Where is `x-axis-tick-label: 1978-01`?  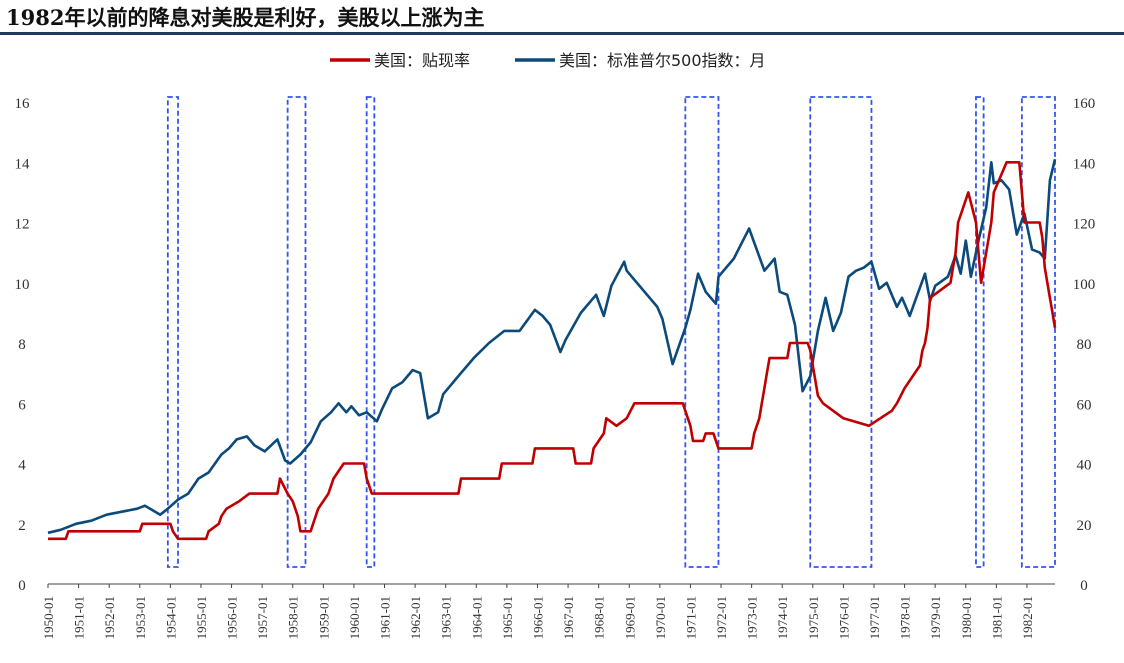 x-axis-tick-label: 1978-01 is located at coordinates (905, 617).